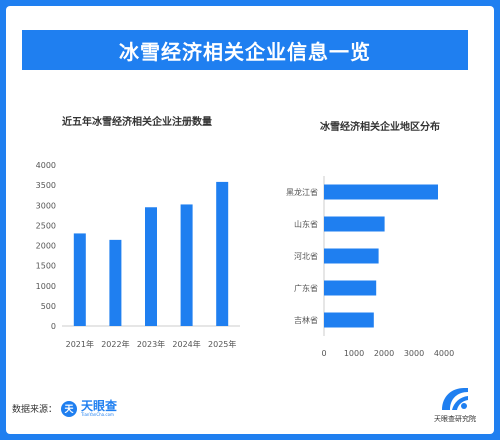 The width and height of the screenshot is (500, 440). I want to click on y-tick-label: 河北省, so click(306, 256).